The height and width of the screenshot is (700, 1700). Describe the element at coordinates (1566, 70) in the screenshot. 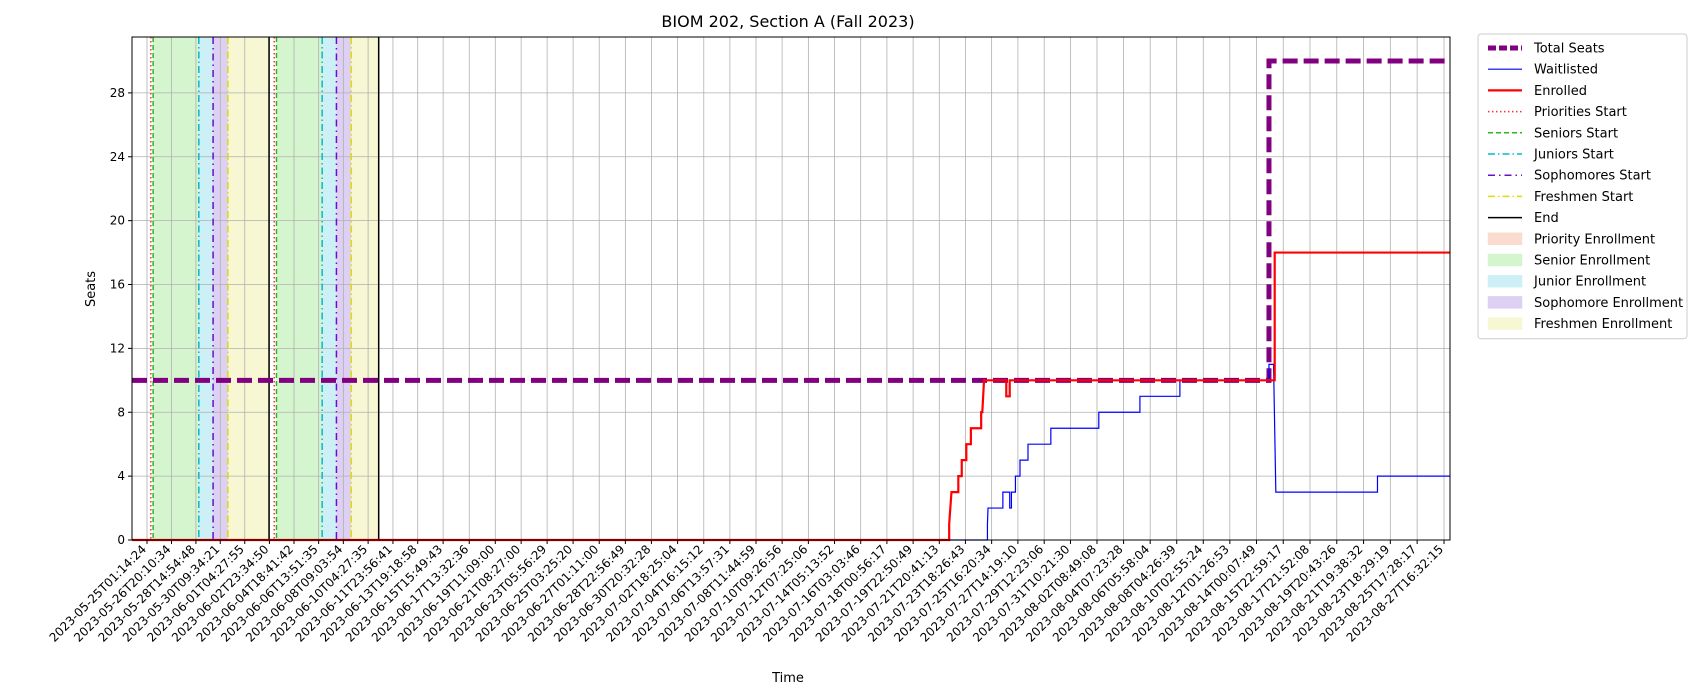

I see `legend-label-1: Waitlisted` at that location.